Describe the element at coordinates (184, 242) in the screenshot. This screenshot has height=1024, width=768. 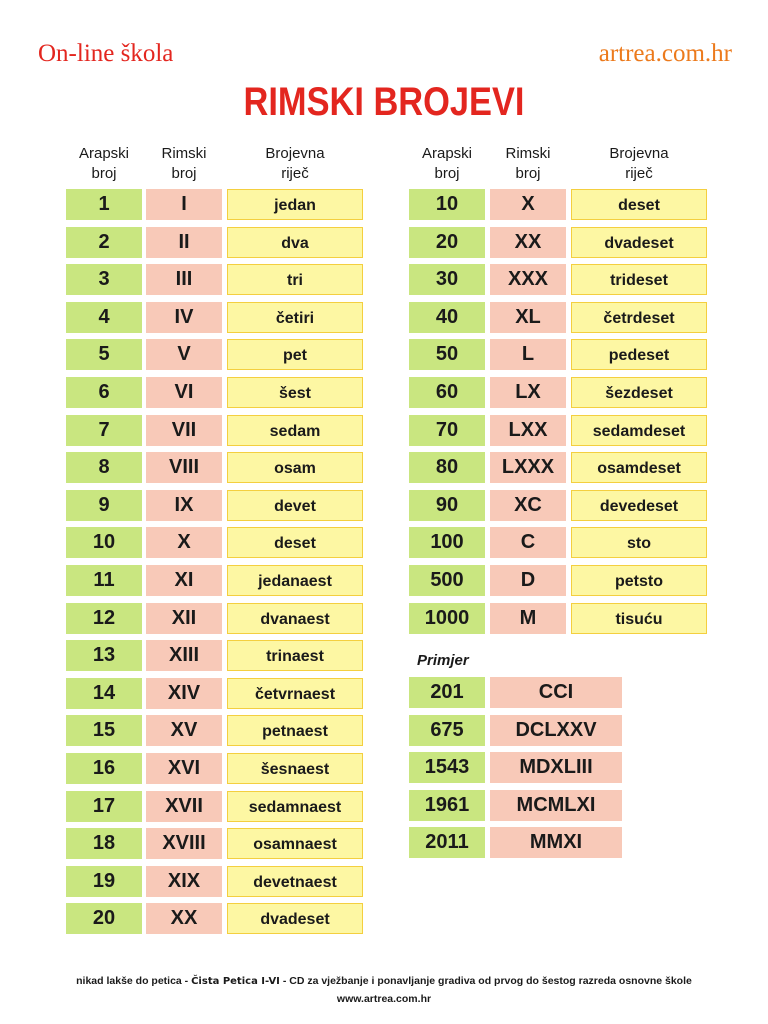
I see `roman-numeral-cell: II` at that location.